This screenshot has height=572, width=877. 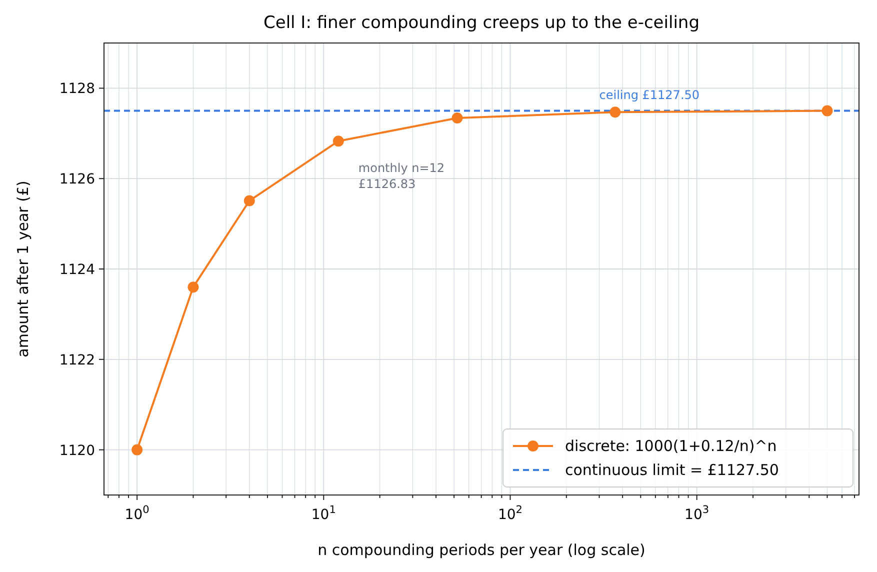 What do you see at coordinates (323, 513) in the screenshot?
I see `x-tick-label: 10$^{1}$` at bounding box center [323, 513].